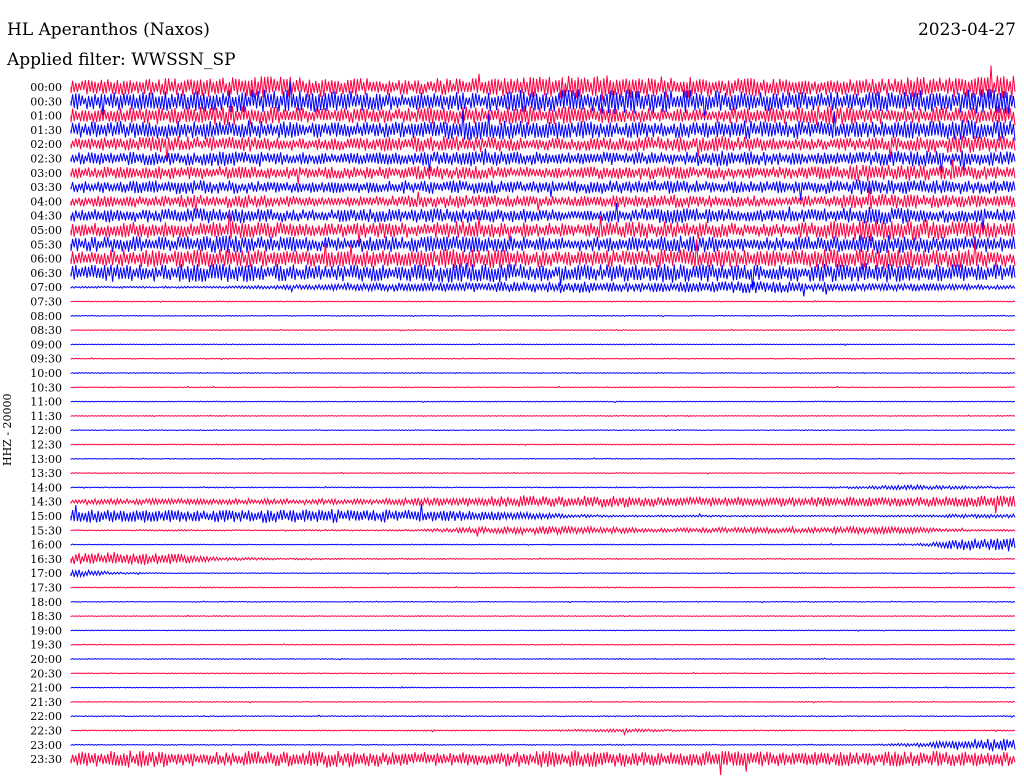 This screenshot has width=1024, height=780. What do you see at coordinates (46, 416) in the screenshot?
I see `time-tick-label: 11:30` at bounding box center [46, 416].